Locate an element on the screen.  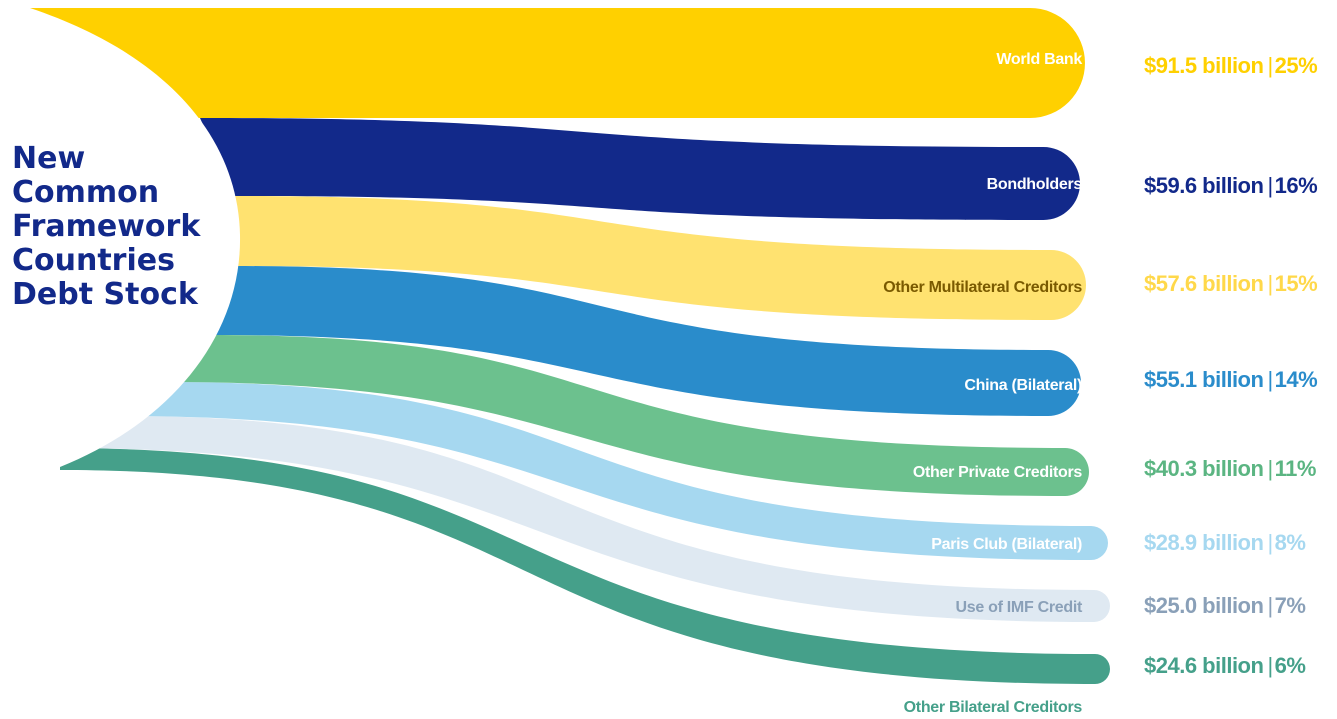
title-line-2: Common is located at coordinates (85, 192).